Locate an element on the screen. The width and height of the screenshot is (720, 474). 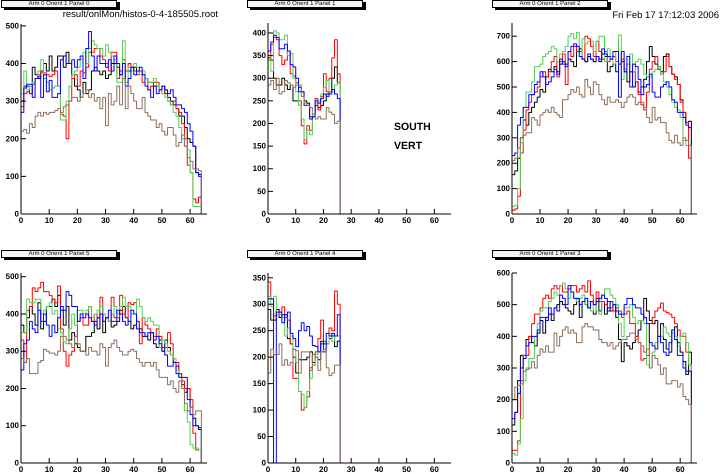
text: Fri Feb 17 17:12:03 2006 is located at coordinates (665, 16).